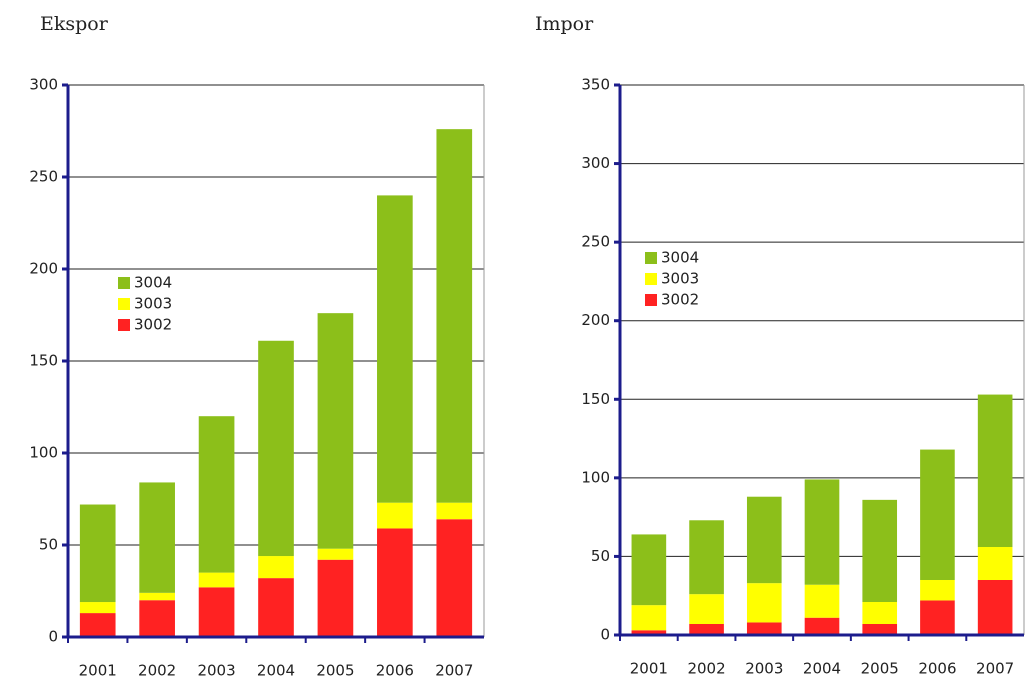 This screenshot has height=686, width=1026. What do you see at coordinates (564, 24) in the screenshot?
I see `chart-title: Impor` at bounding box center [564, 24].